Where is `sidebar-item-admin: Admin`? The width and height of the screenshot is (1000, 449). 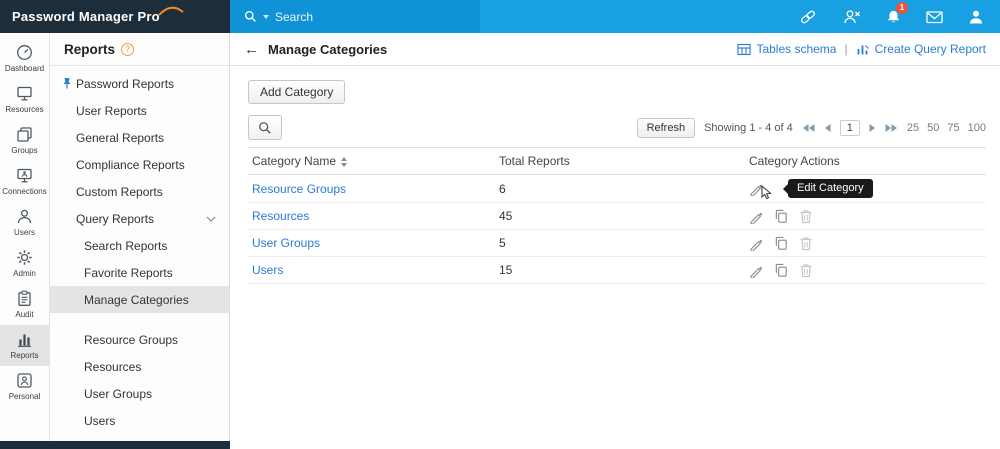
sidebar-item-admin: Admin is located at coordinates (24, 263).